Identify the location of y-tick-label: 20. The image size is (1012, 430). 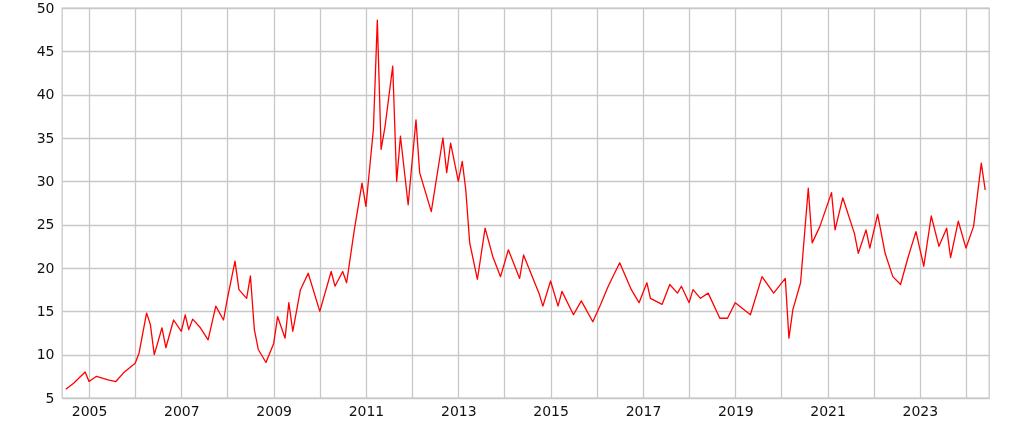
(45, 267).